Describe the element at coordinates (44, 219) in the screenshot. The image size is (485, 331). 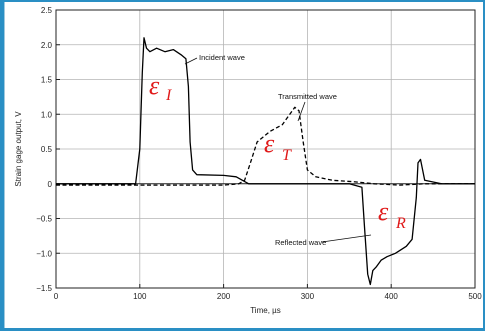
I see `y-tick-label: −0.5` at that location.